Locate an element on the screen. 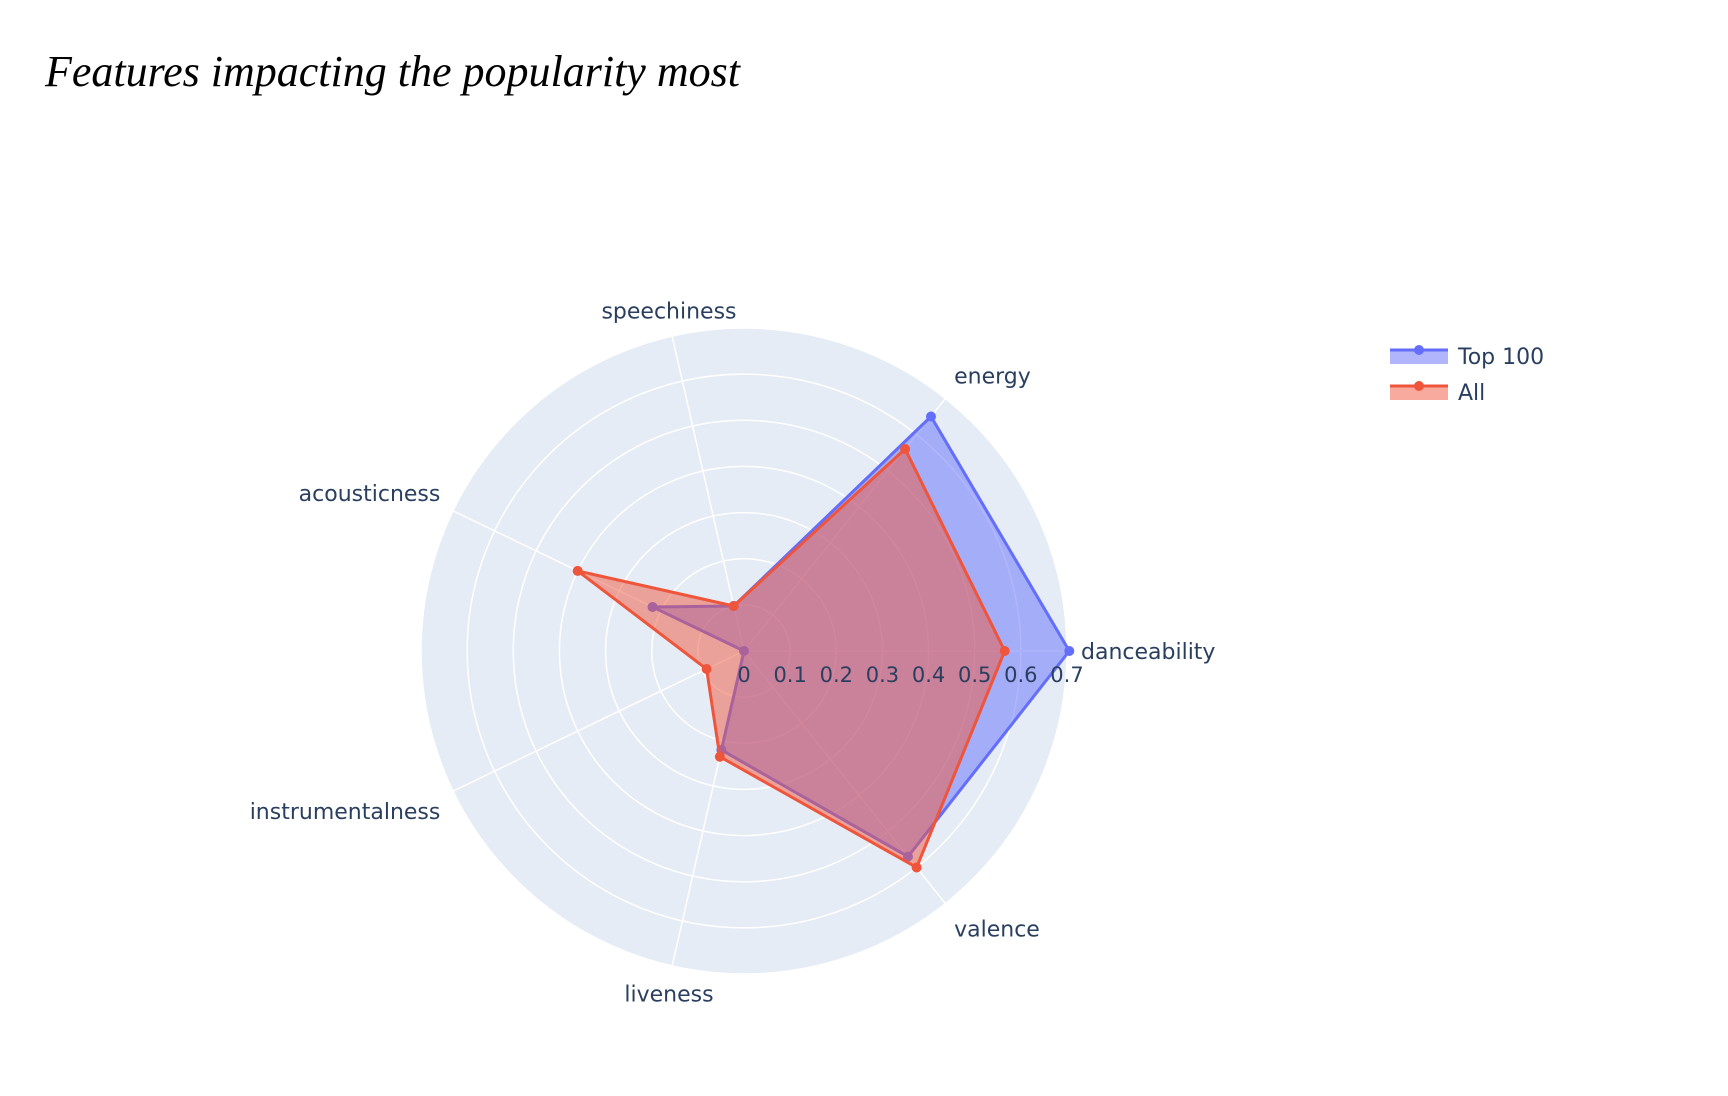 The height and width of the screenshot is (1096, 1728). radial-tick-label: 0.2 is located at coordinates (836, 675).